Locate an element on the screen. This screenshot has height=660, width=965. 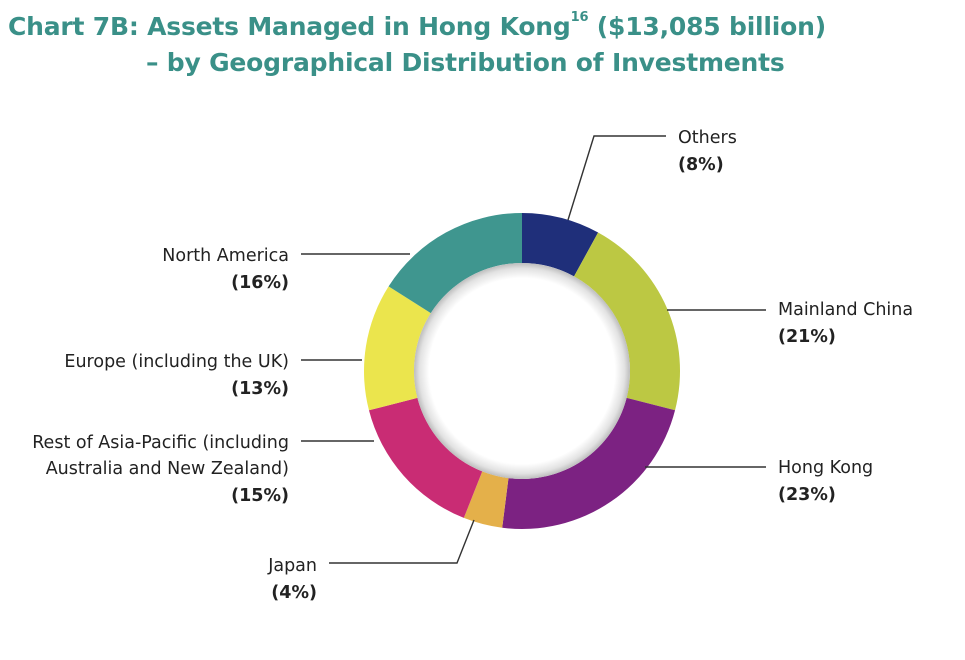
slice-value-mainland-china: (21%) is located at coordinates (807, 337).